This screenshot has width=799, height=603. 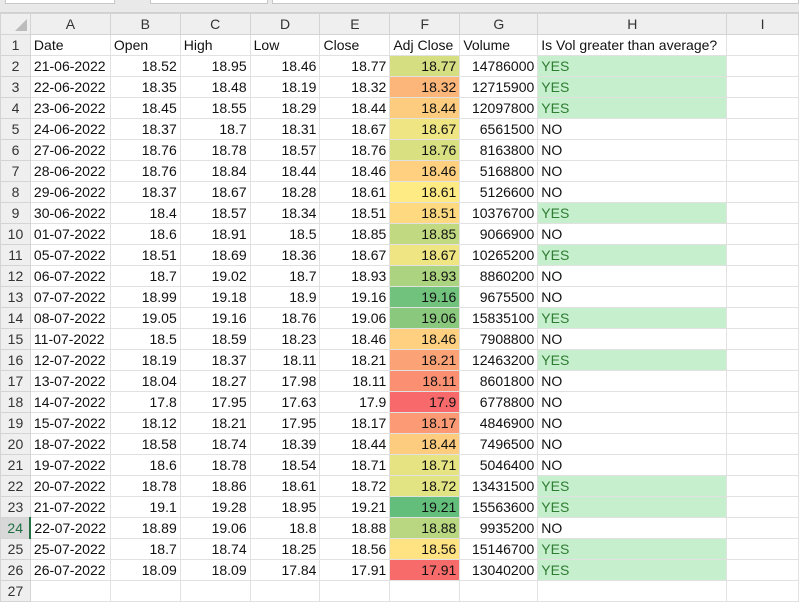 I want to click on low-cell: 17.84, so click(x=285, y=570).